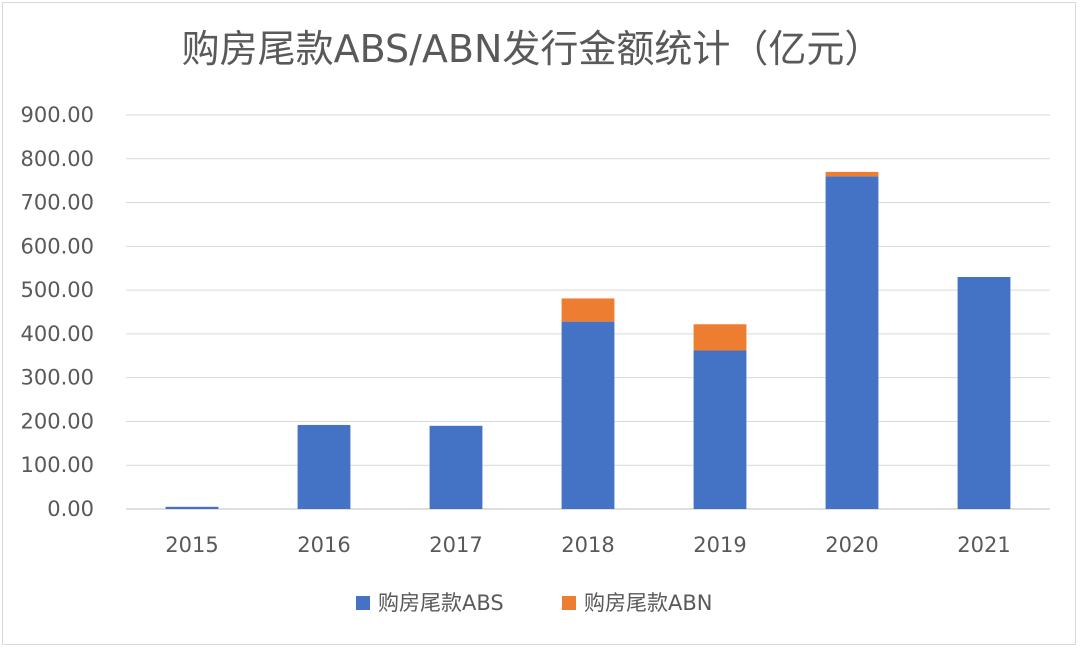 The image size is (1080, 671). I want to click on legend-label: 购房尾款ABS, so click(441, 603).